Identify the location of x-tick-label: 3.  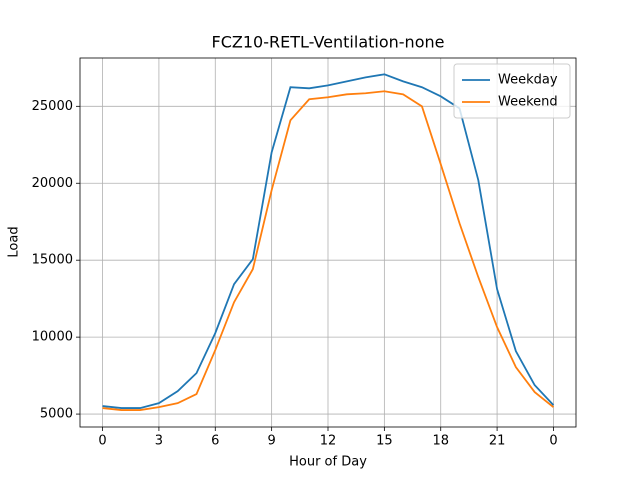
(159, 441).